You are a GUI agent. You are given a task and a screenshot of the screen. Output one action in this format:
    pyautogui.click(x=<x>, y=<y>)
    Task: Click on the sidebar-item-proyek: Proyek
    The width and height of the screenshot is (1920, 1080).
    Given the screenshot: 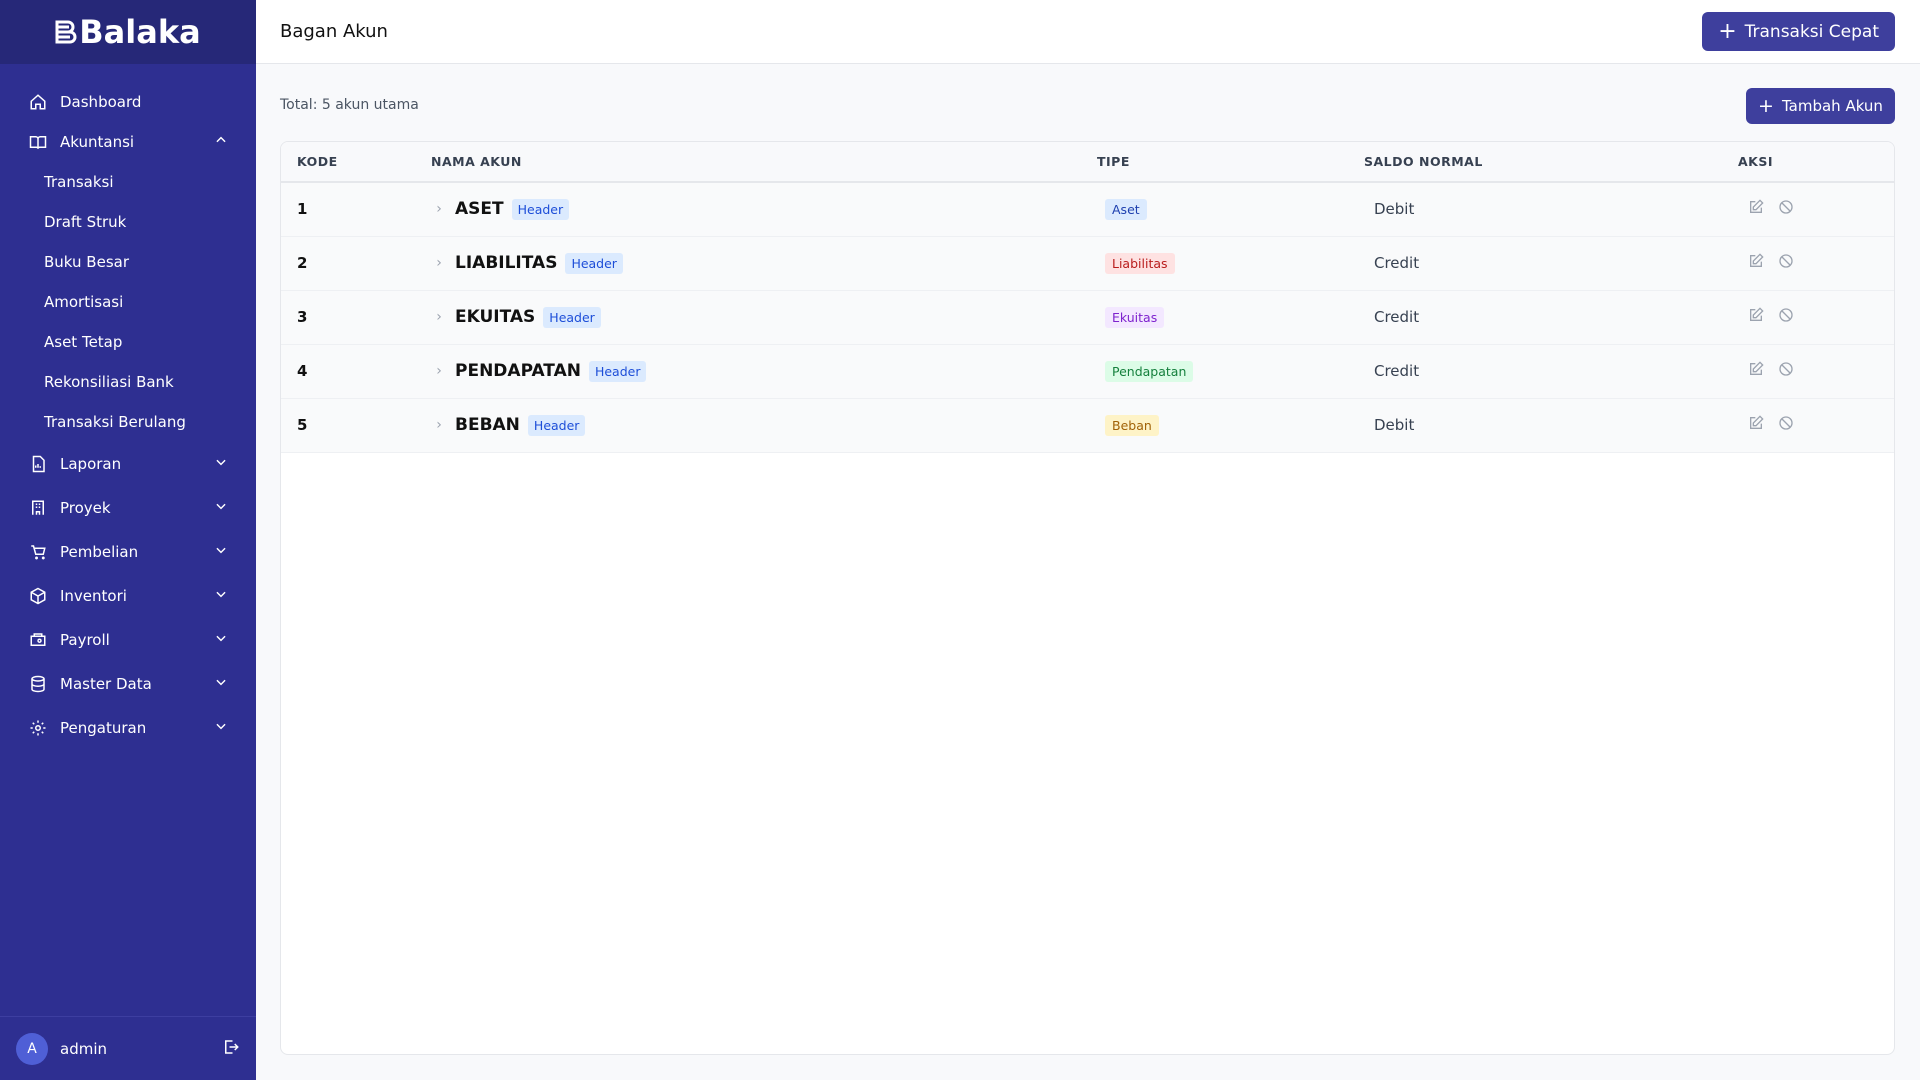 What is the action you would take?
    pyautogui.click(x=128, y=508)
    